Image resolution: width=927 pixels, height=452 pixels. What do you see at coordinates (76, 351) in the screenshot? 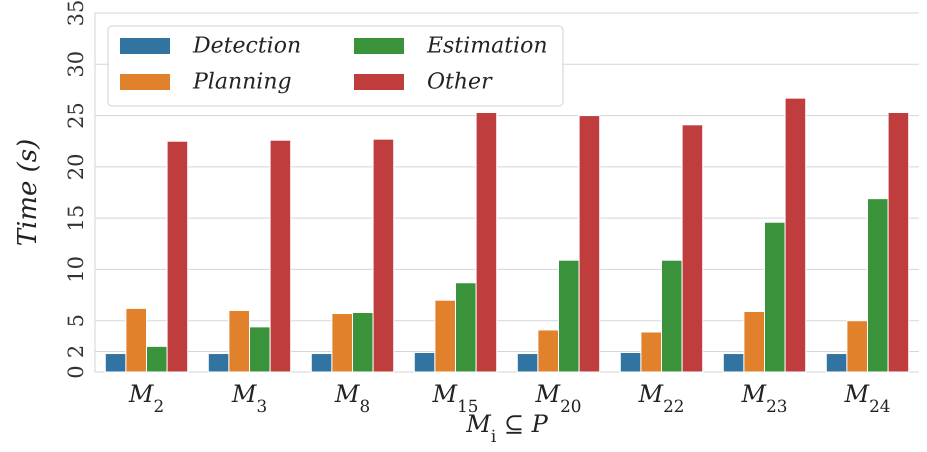
I see `y-tick-label: 2` at bounding box center [76, 351].